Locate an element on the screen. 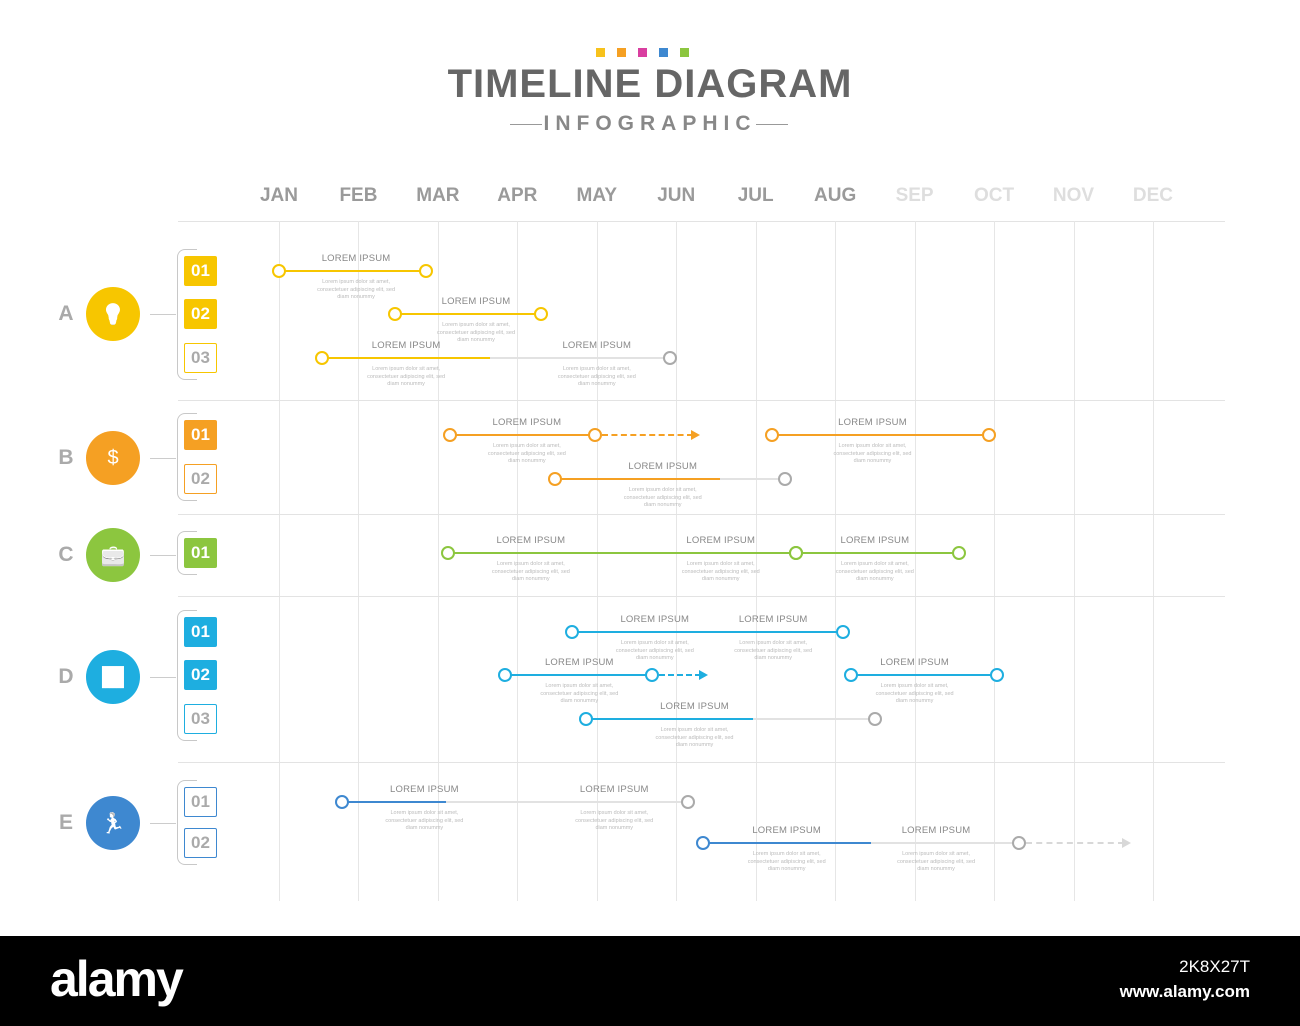  group-icon-circle: 💡 is located at coordinates (113, 314).